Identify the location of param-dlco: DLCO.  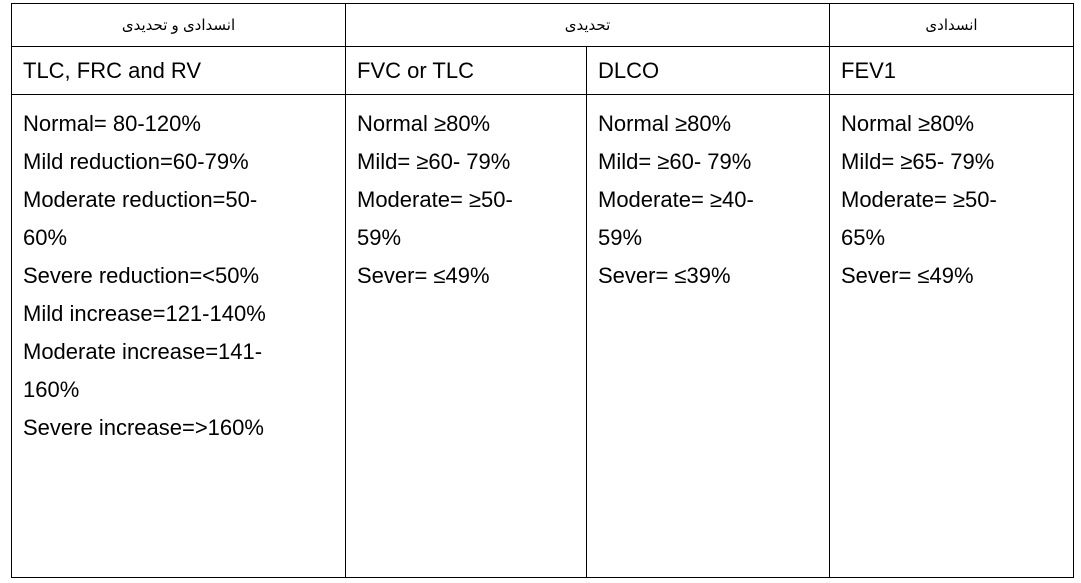
(708, 70).